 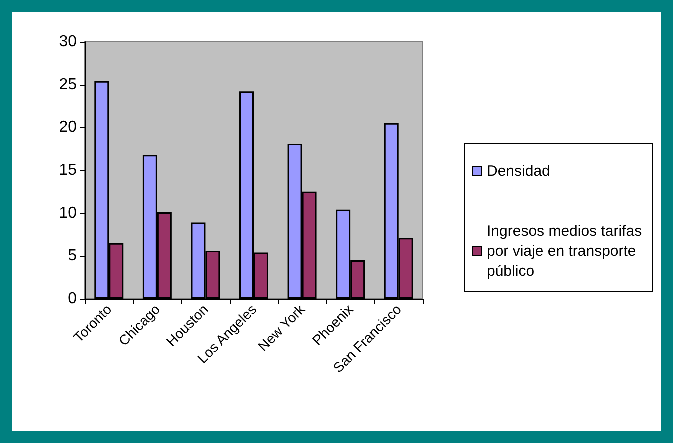 What do you see at coordinates (68, 213) in the screenshot?
I see `y-tick-label: 10` at bounding box center [68, 213].